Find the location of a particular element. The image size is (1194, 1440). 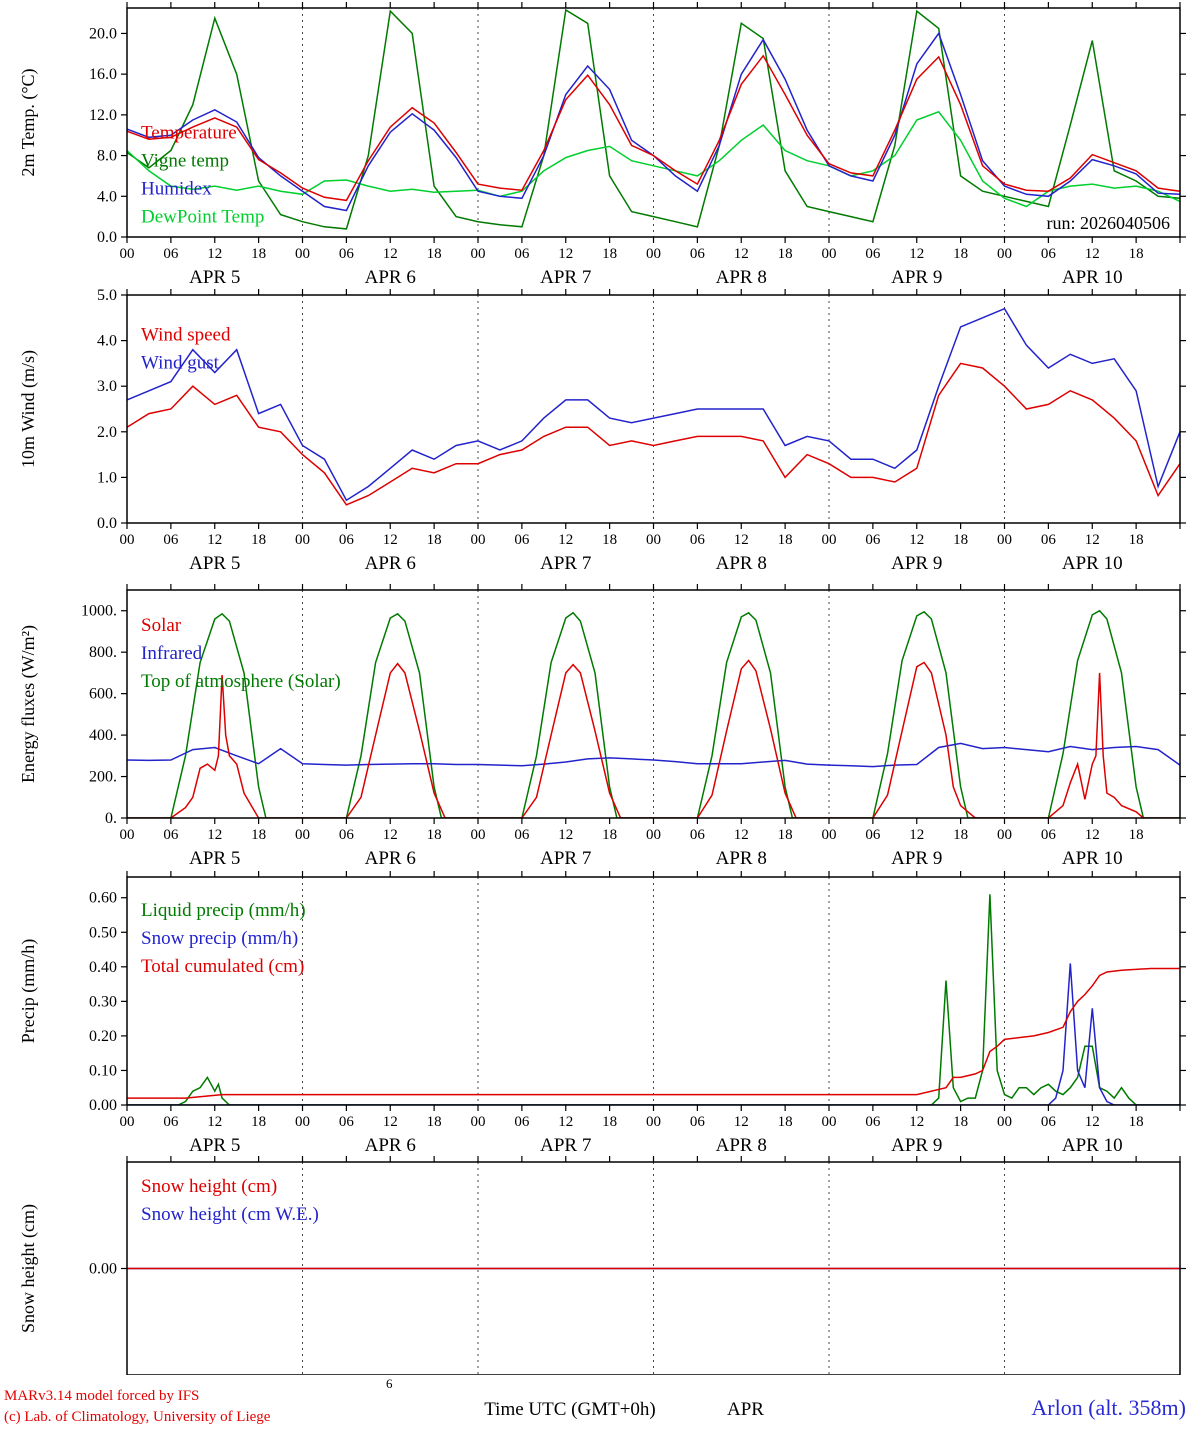

y-tick-label: 400. is located at coordinates (103, 735).